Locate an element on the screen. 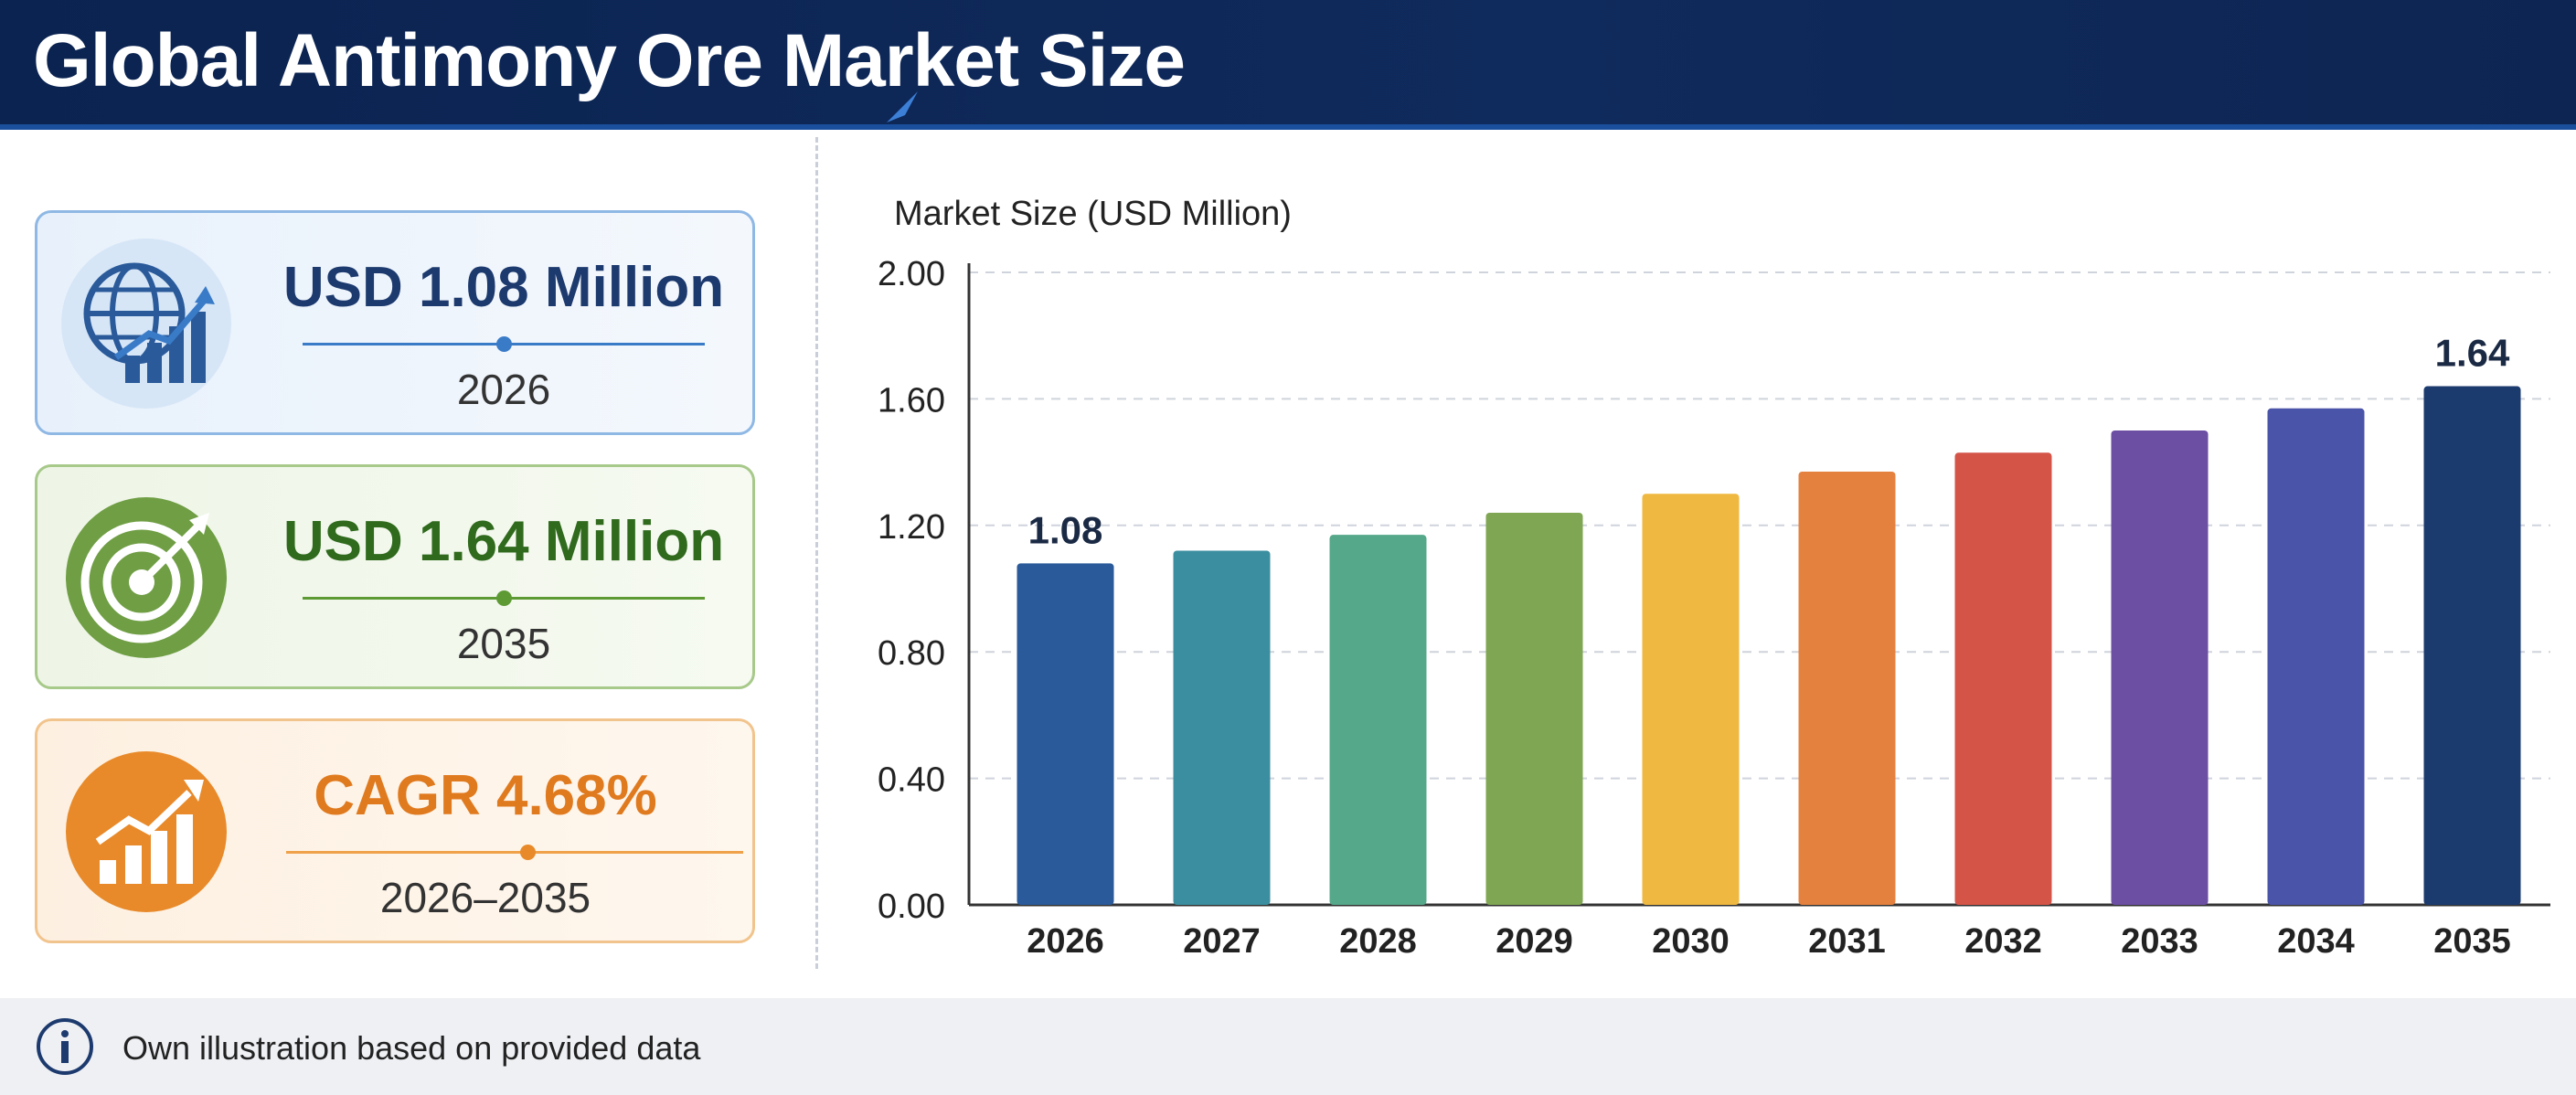 This screenshot has height=1095, width=2576. y-tick-label: 2.00 is located at coordinates (912, 274).